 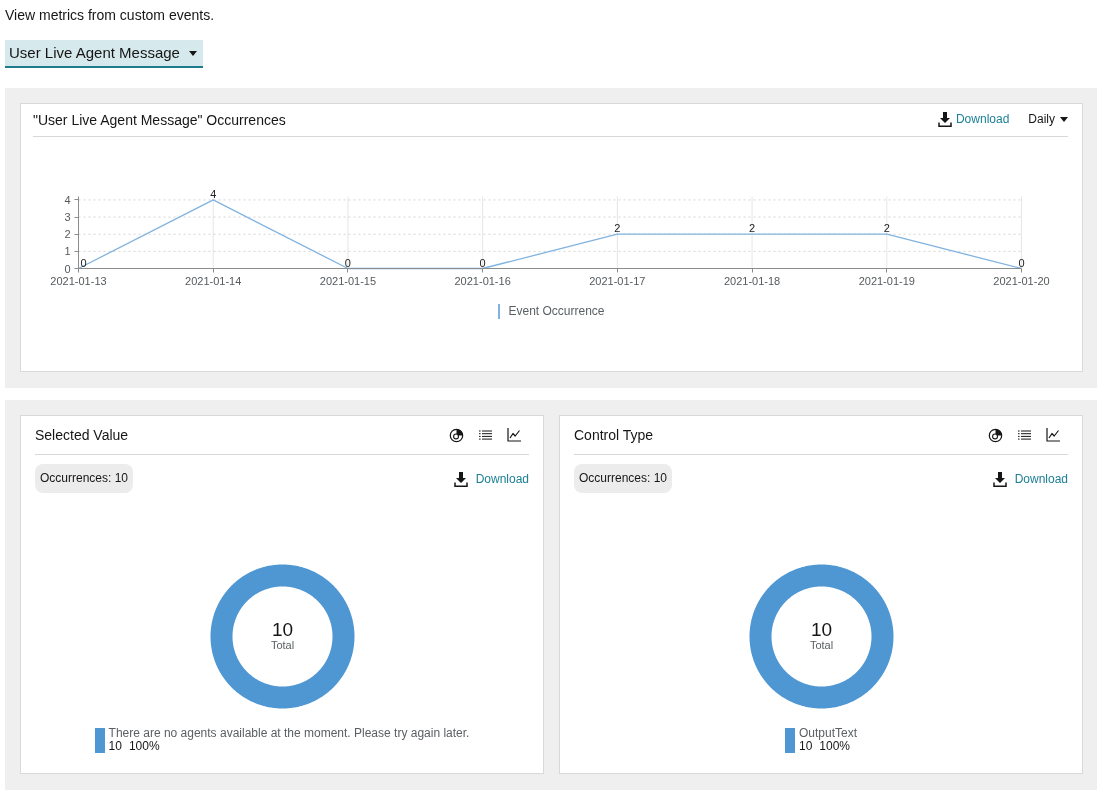 What do you see at coordinates (828, 733) in the screenshot?
I see `legend-label: OutputText` at bounding box center [828, 733].